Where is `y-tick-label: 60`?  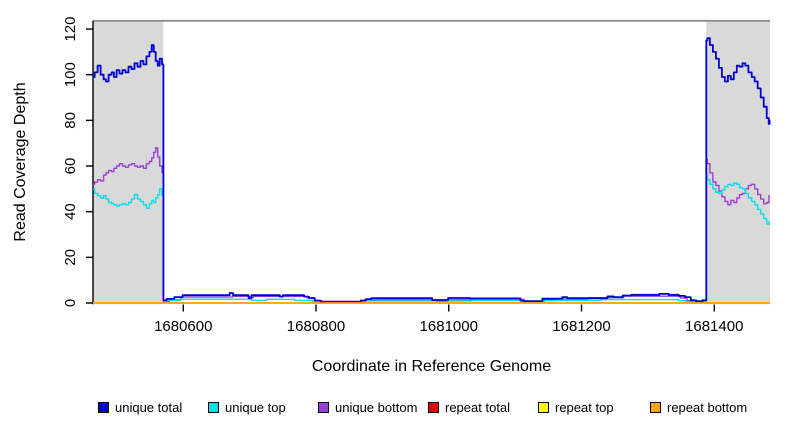 y-tick-label: 60 is located at coordinates (70, 166).